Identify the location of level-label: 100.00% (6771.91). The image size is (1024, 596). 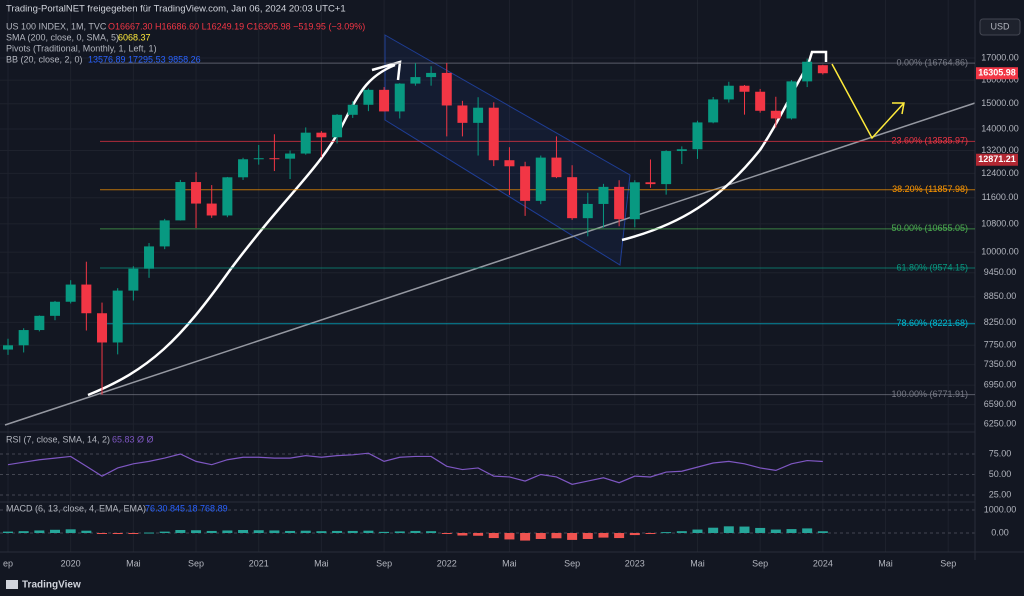
(929, 394).